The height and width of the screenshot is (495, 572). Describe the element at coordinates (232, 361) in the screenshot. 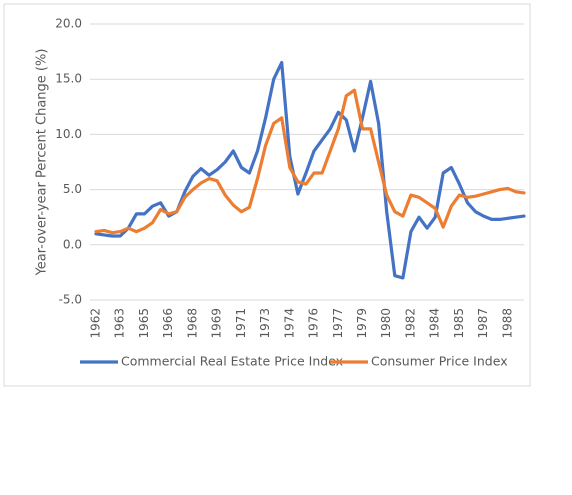

I see `legend-label: Commercial Real Estate Price Index` at that location.